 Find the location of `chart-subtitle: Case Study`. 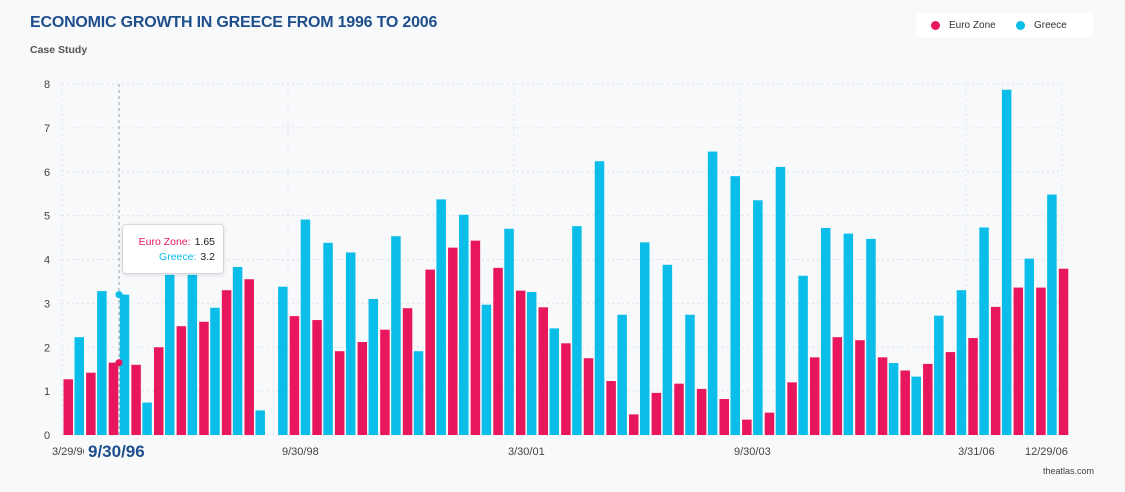

chart-subtitle: Case Study is located at coordinates (59, 50).